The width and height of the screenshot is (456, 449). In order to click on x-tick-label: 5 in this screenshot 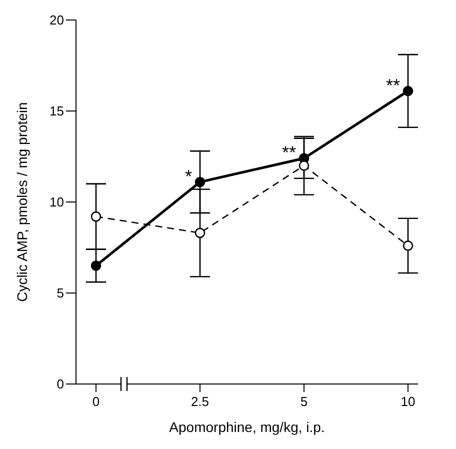, I will do `click(304, 401)`.